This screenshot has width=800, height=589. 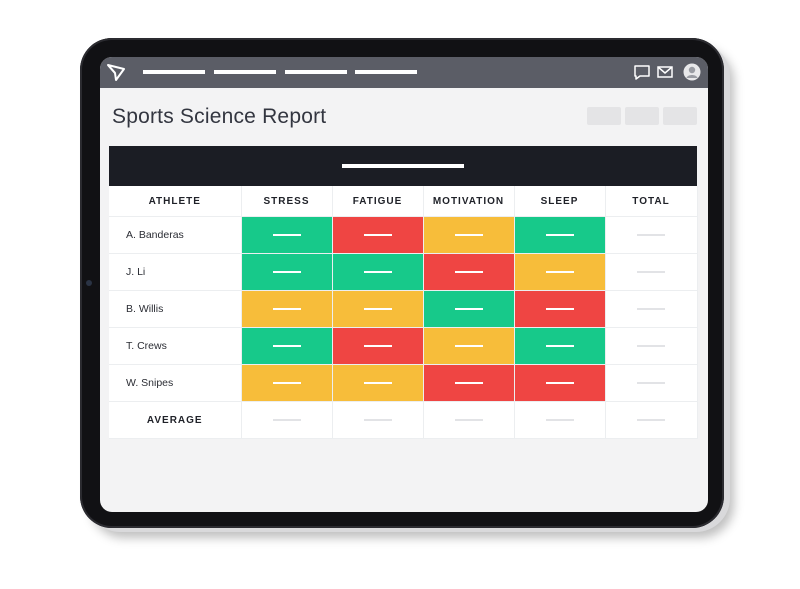 What do you see at coordinates (89, 283) in the screenshot?
I see `camera-dot` at bounding box center [89, 283].